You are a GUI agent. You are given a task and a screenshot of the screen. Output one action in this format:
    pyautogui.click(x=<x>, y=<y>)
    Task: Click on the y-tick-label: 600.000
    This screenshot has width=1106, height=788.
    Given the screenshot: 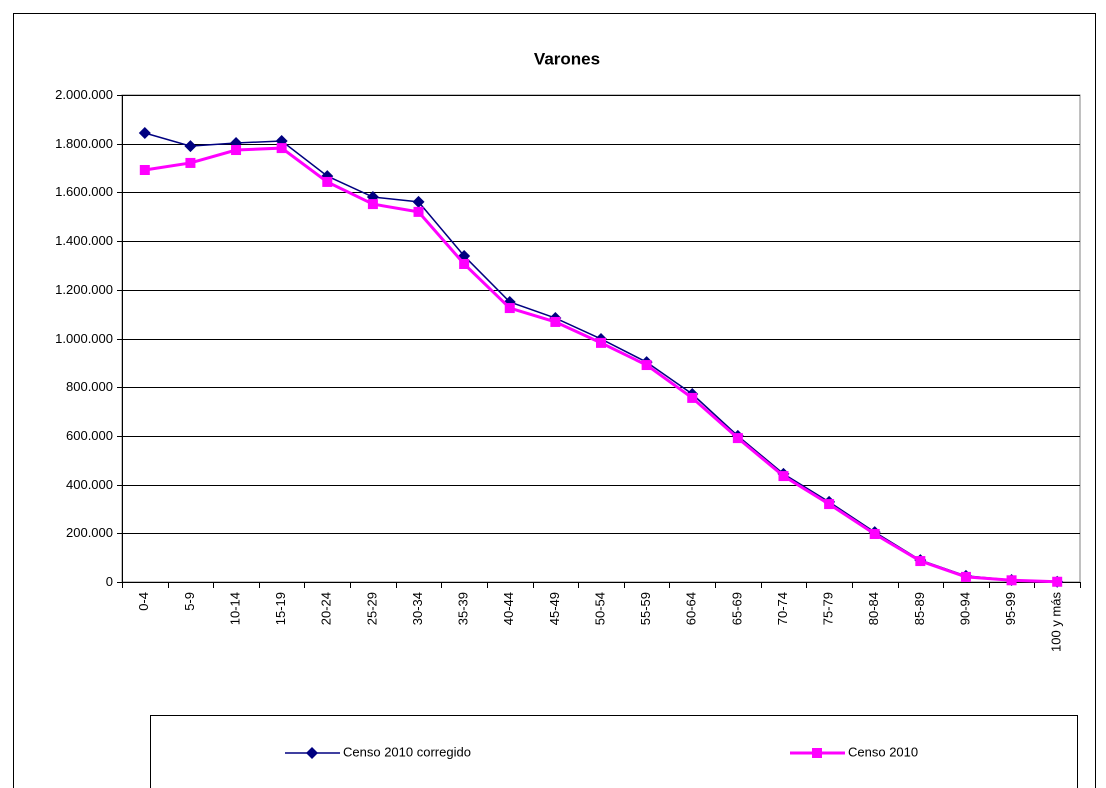 What is the action you would take?
    pyautogui.click(x=89, y=435)
    